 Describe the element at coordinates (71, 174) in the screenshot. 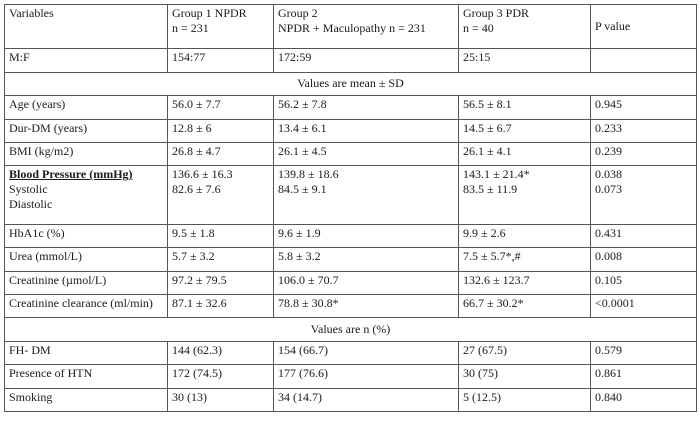

I see `bp-title: Blood Pressure (mmHg)` at that location.